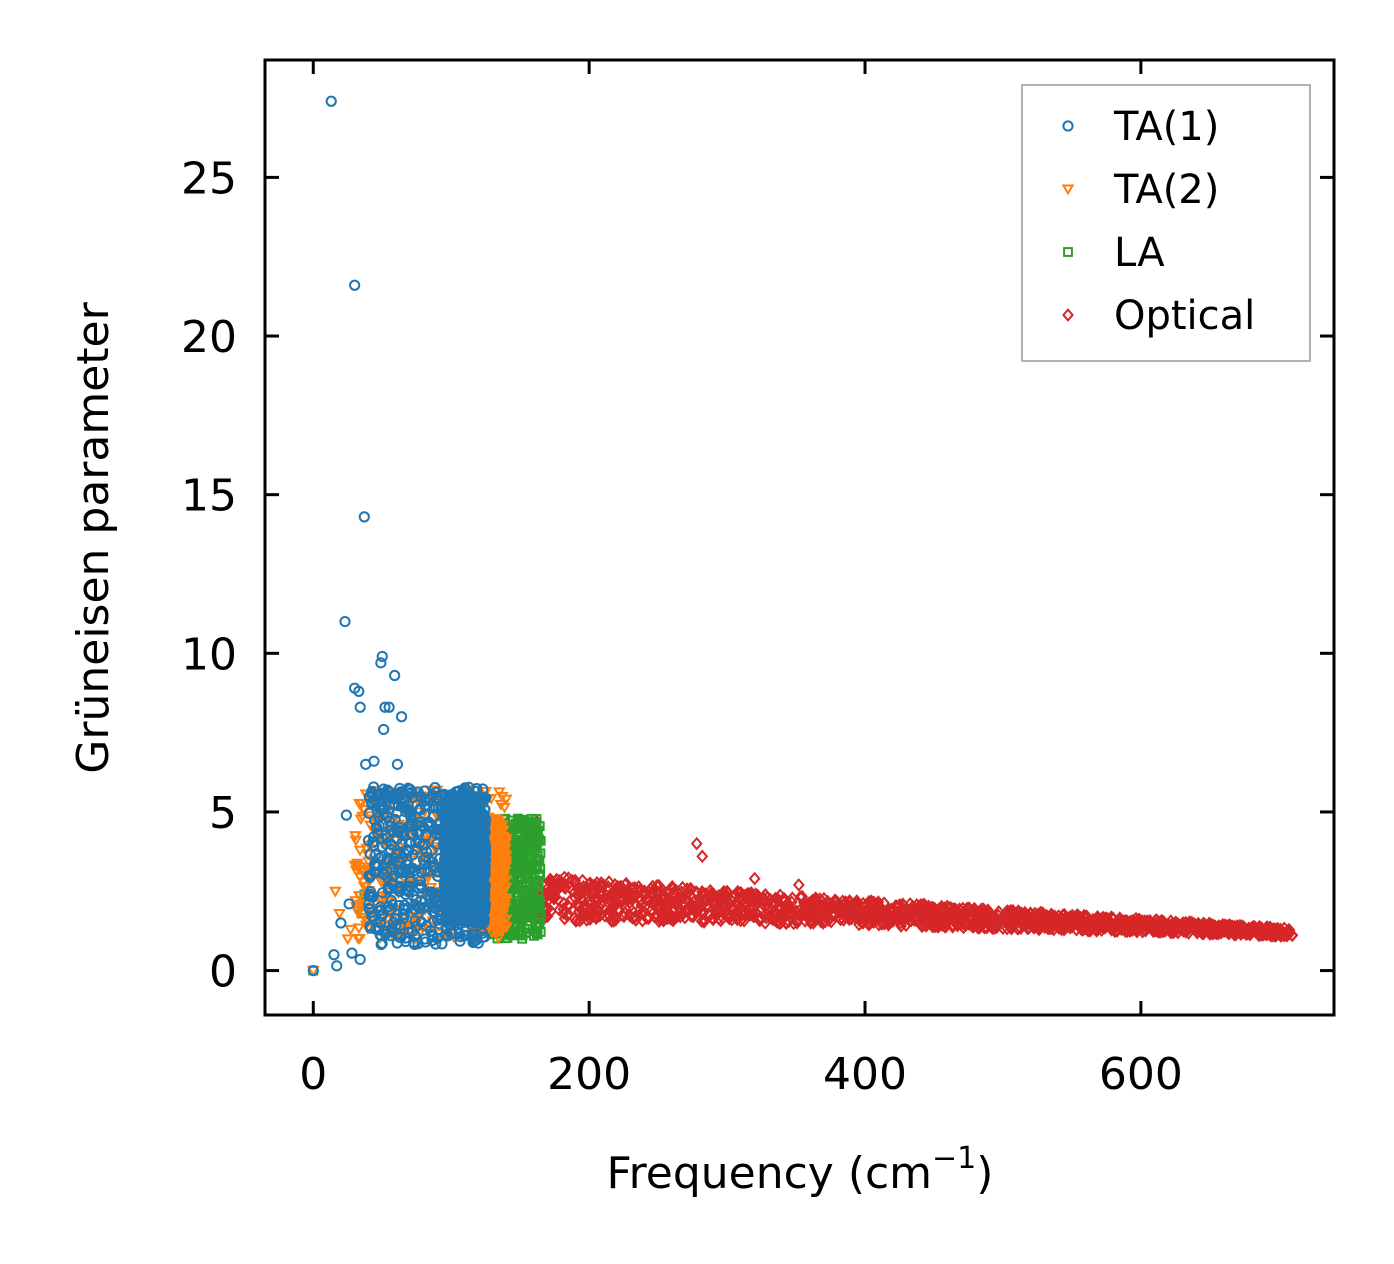 This screenshot has width=1394, height=1264. Describe the element at coordinates (223, 972) in the screenshot. I see `y-tick-label: 0` at that location.